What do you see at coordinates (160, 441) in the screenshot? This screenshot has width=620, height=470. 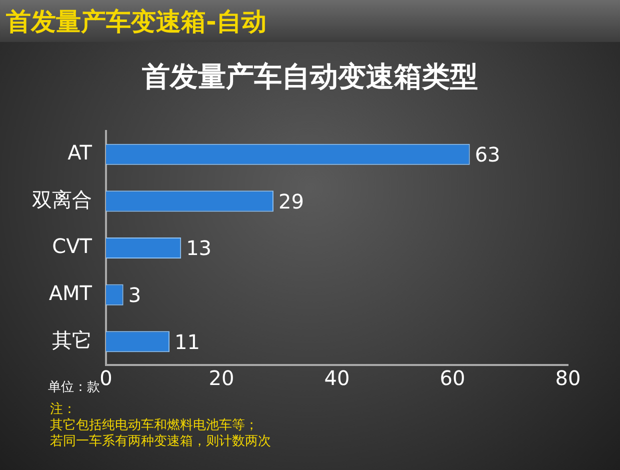 I see `text: 若同一车系有两种变速箱，则计数两次` at bounding box center [160, 441].